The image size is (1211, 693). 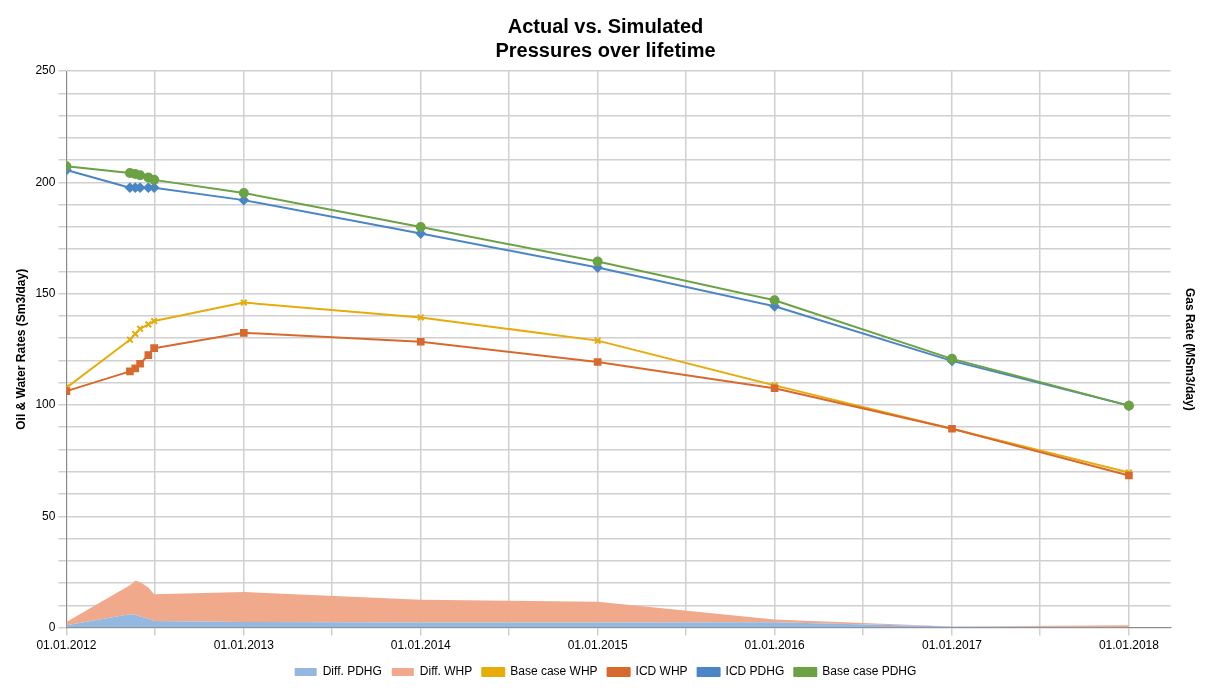 I want to click on legend-label: Base case WHP, so click(x=554, y=671).